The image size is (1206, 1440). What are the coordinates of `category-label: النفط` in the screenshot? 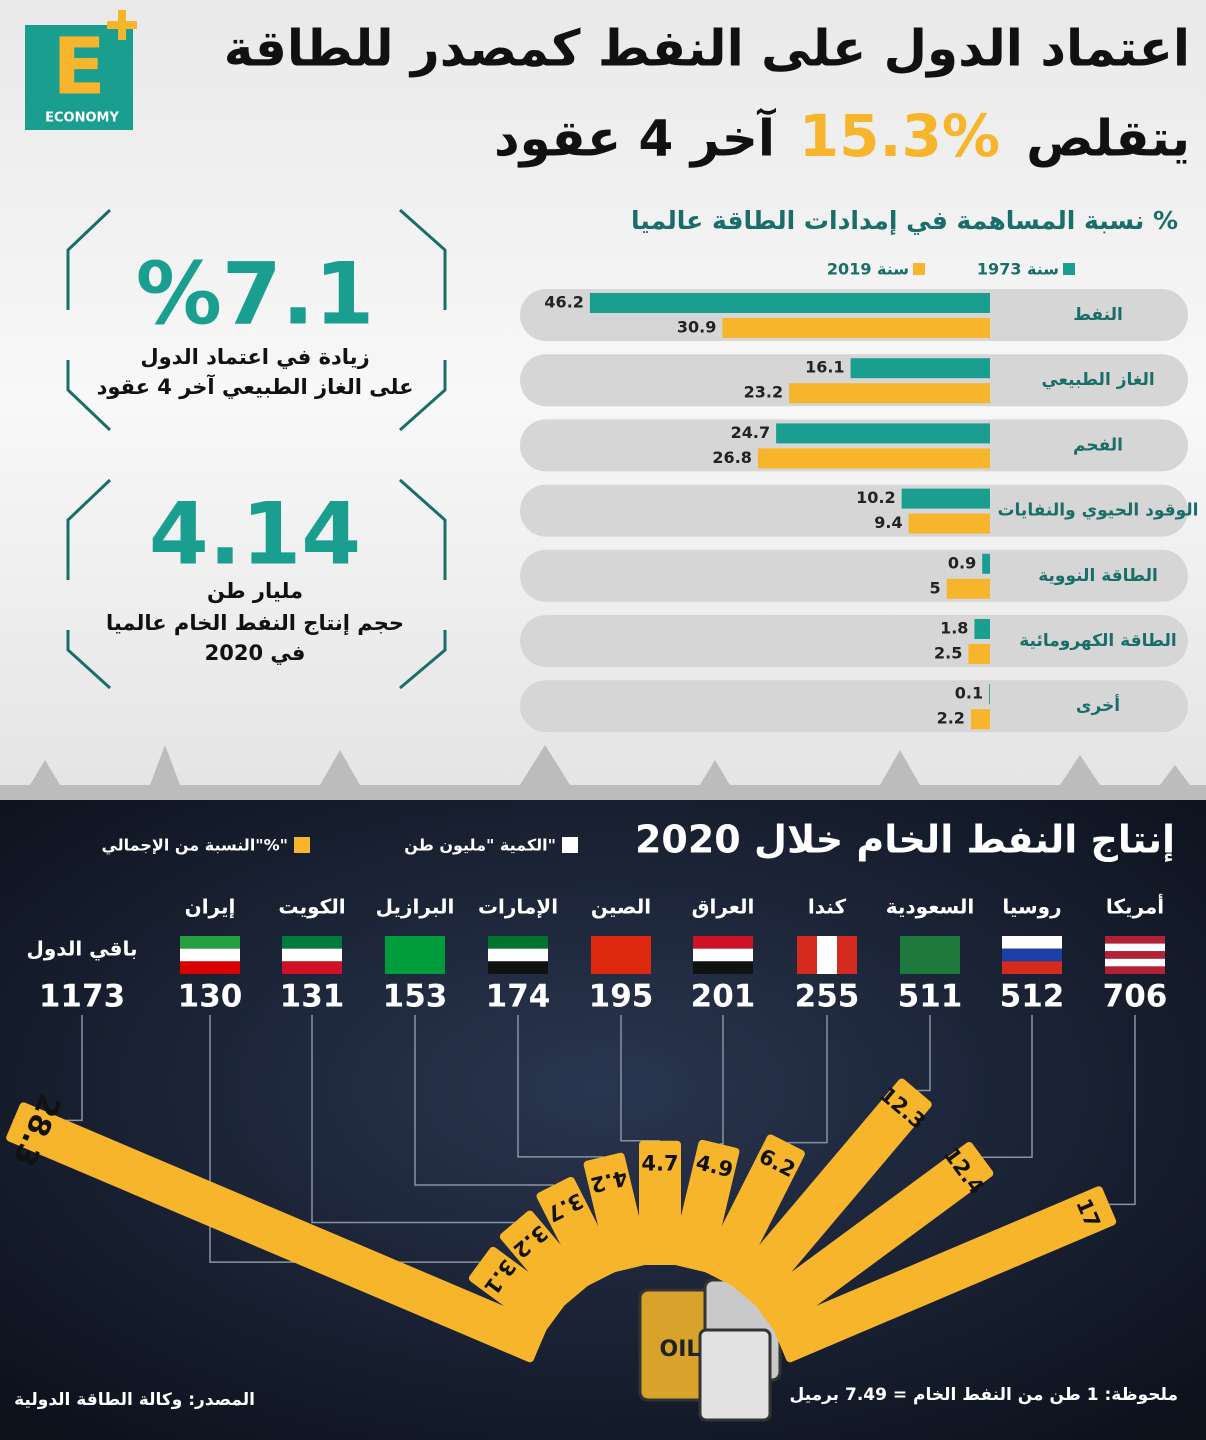 It's located at (1098, 315).